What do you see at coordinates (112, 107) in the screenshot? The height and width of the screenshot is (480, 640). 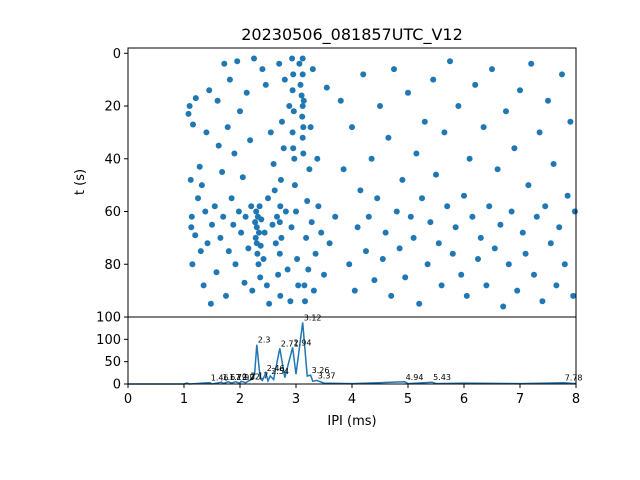 I see `raster-y-tick-label: 20` at bounding box center [112, 107].